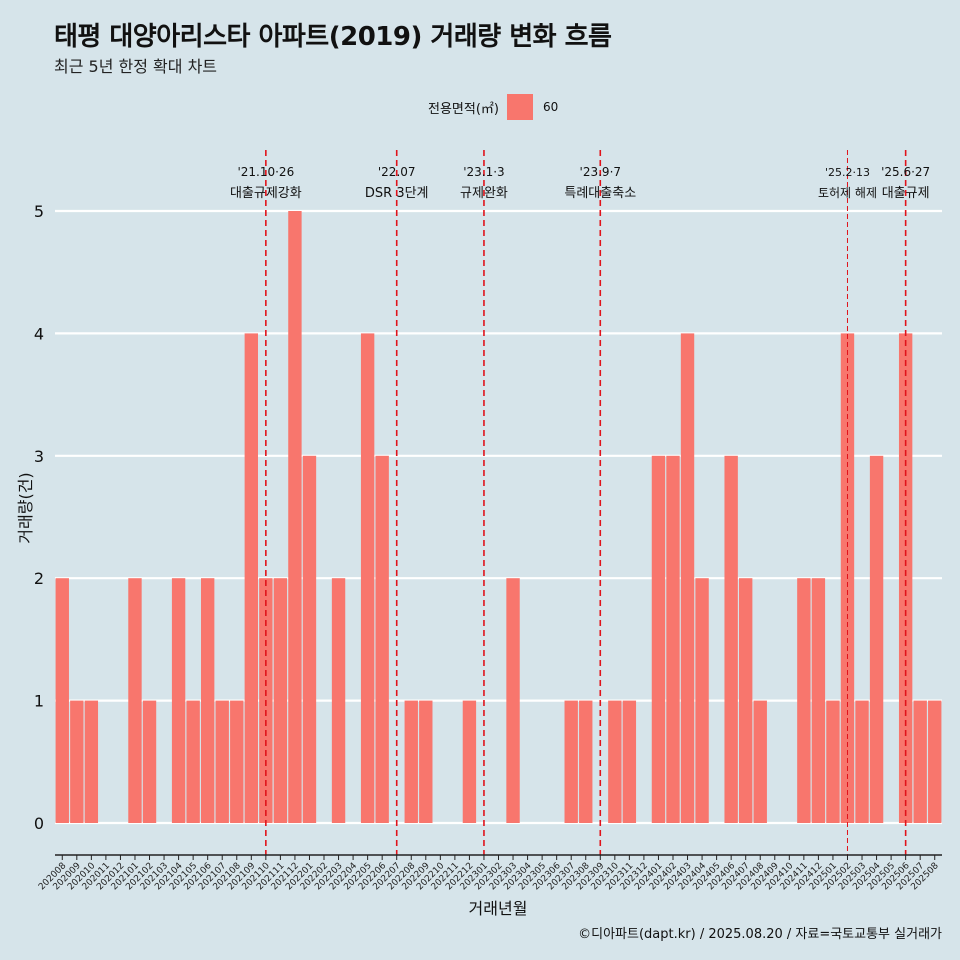  What do you see at coordinates (483, 172) in the screenshot?
I see `event-date-label: '23.1·3` at bounding box center [483, 172].